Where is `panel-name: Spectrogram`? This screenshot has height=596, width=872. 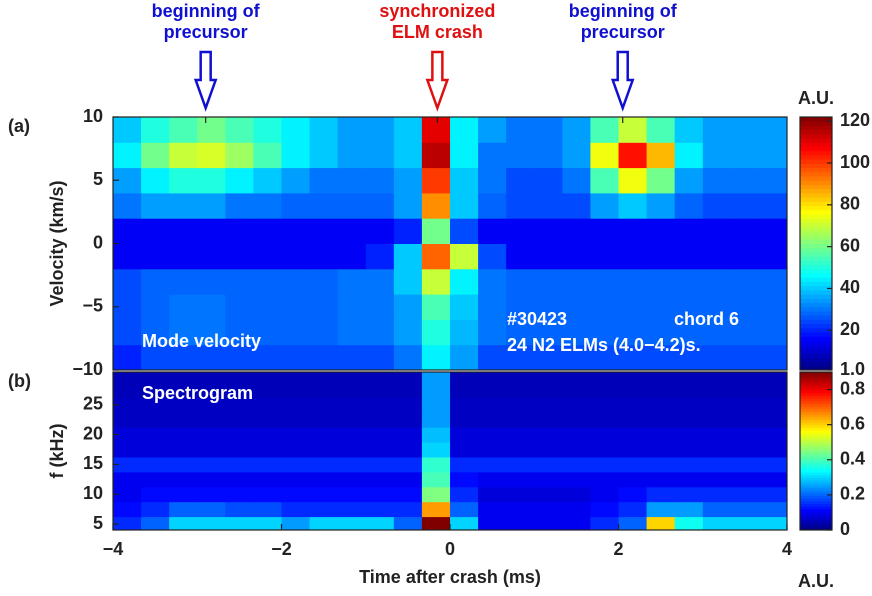
panel-name: Spectrogram is located at coordinates (197, 393).